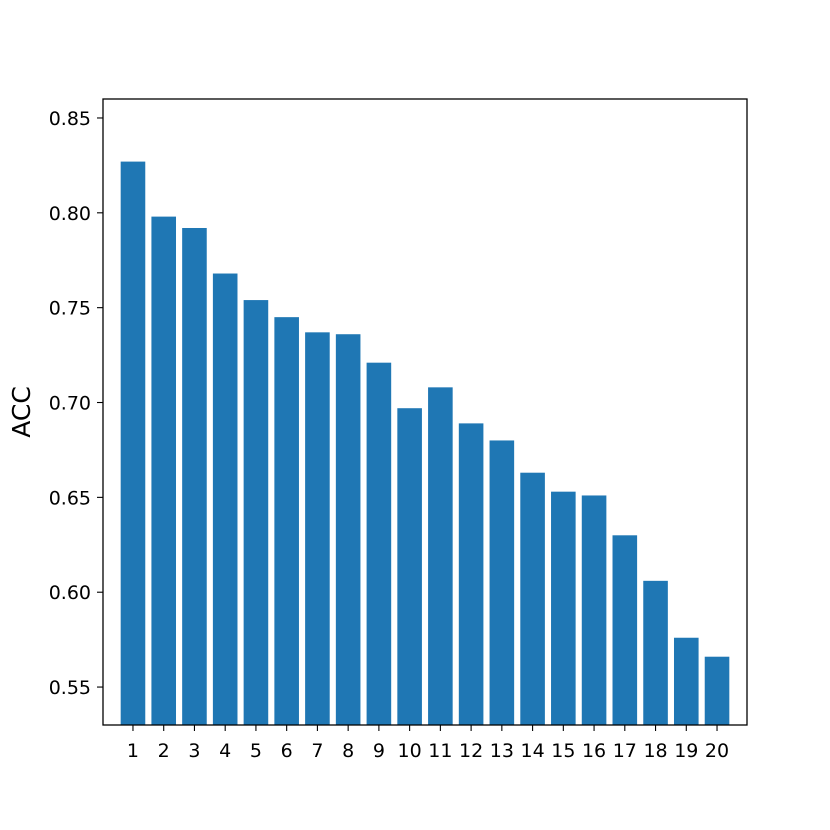 The width and height of the screenshot is (830, 830). What do you see at coordinates (440, 751) in the screenshot?
I see `x-tick-label: 11` at bounding box center [440, 751].